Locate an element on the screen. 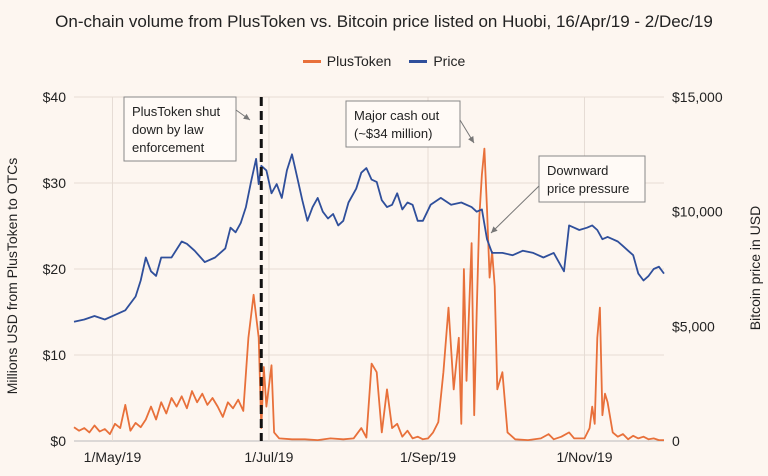 The width and height of the screenshot is (768, 476). left-y-axis: $0 $10 $20 $30 $40 is located at coordinates (55, 269).